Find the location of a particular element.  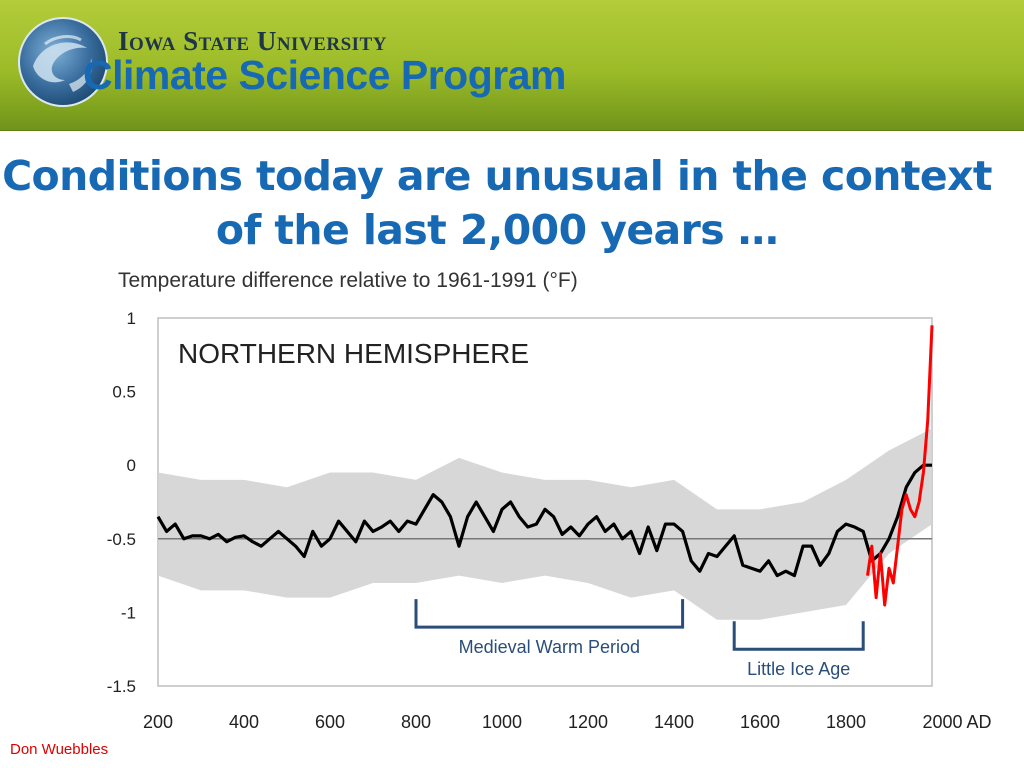

x-tick-label: 600 is located at coordinates (330, 722).